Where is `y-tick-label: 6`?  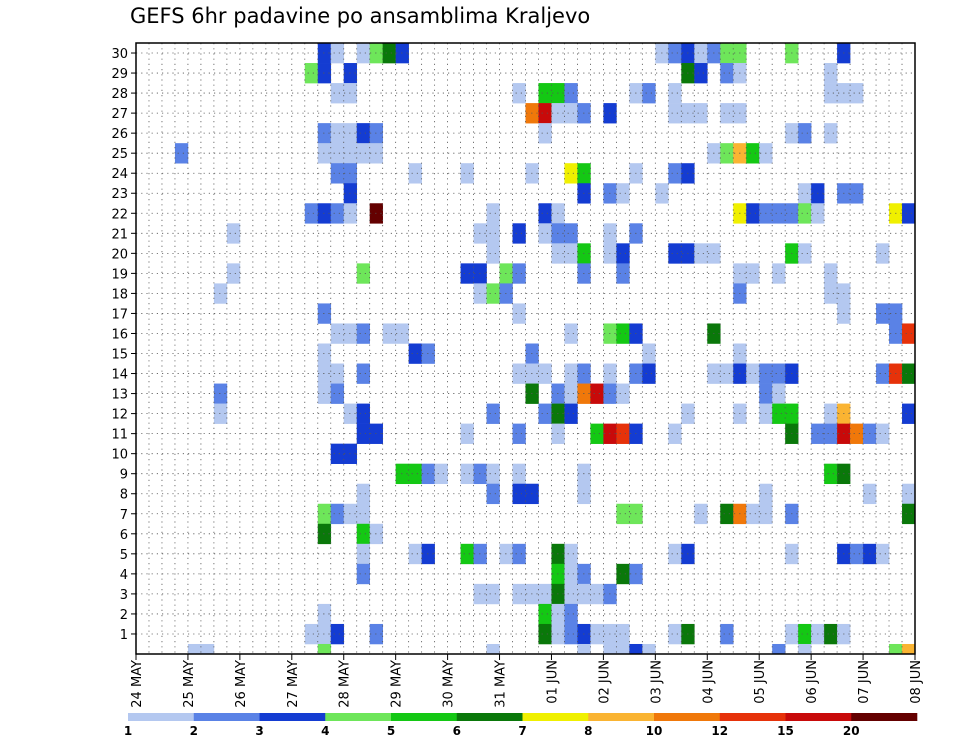
y-tick-label: 6 is located at coordinates (124, 535).